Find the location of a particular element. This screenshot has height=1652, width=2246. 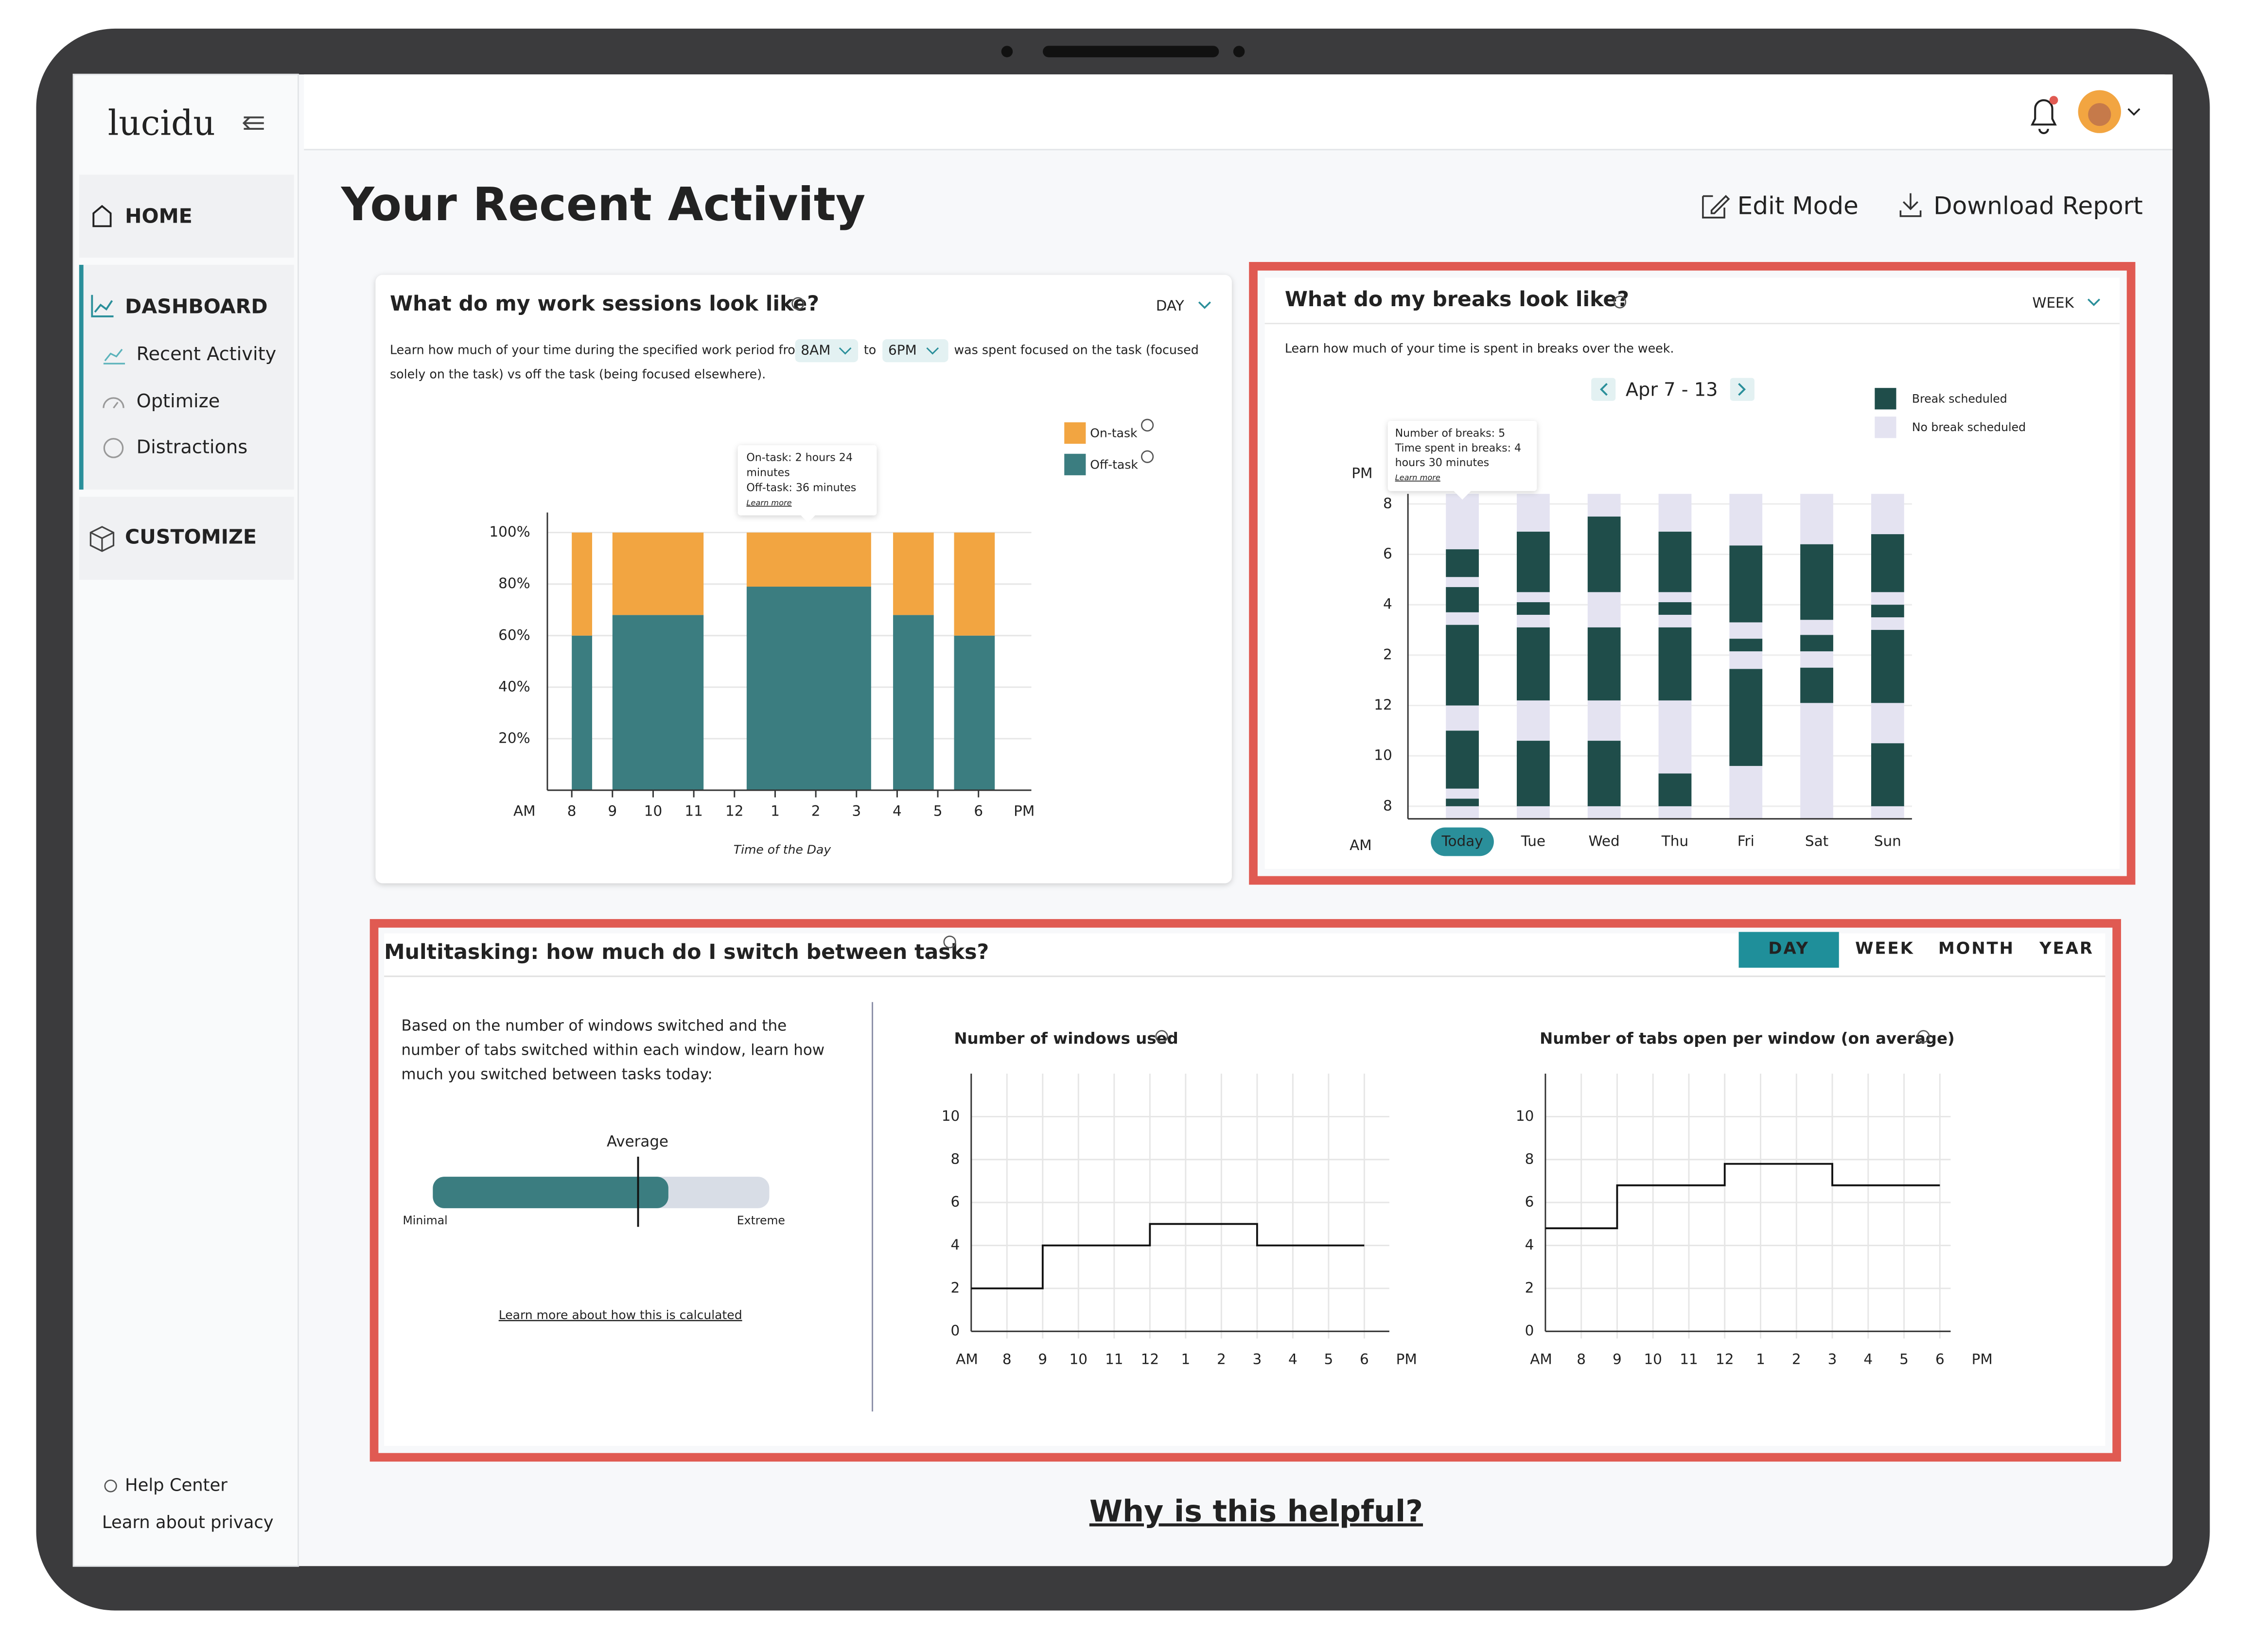

end-chevron is located at coordinates (932, 351).